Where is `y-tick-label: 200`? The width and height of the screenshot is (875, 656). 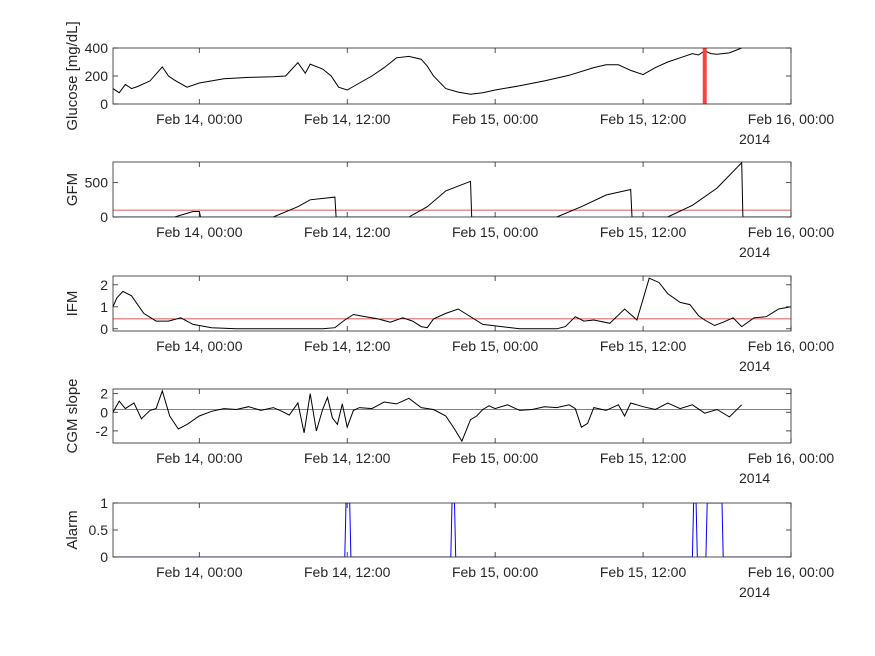 y-tick-label: 200 is located at coordinates (97, 76).